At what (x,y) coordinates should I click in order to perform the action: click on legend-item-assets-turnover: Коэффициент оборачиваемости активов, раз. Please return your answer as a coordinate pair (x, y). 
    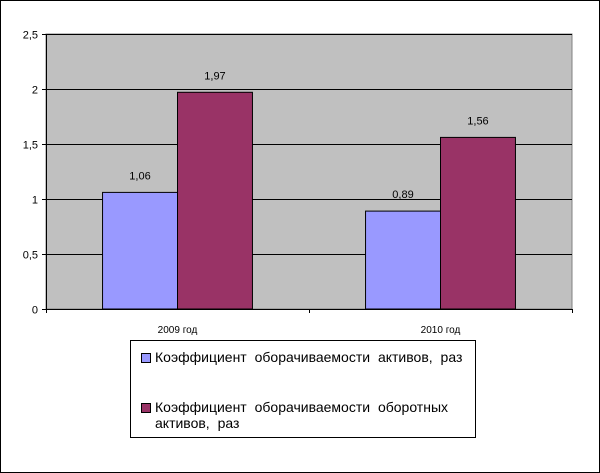
    Looking at the image, I should click on (301, 357).